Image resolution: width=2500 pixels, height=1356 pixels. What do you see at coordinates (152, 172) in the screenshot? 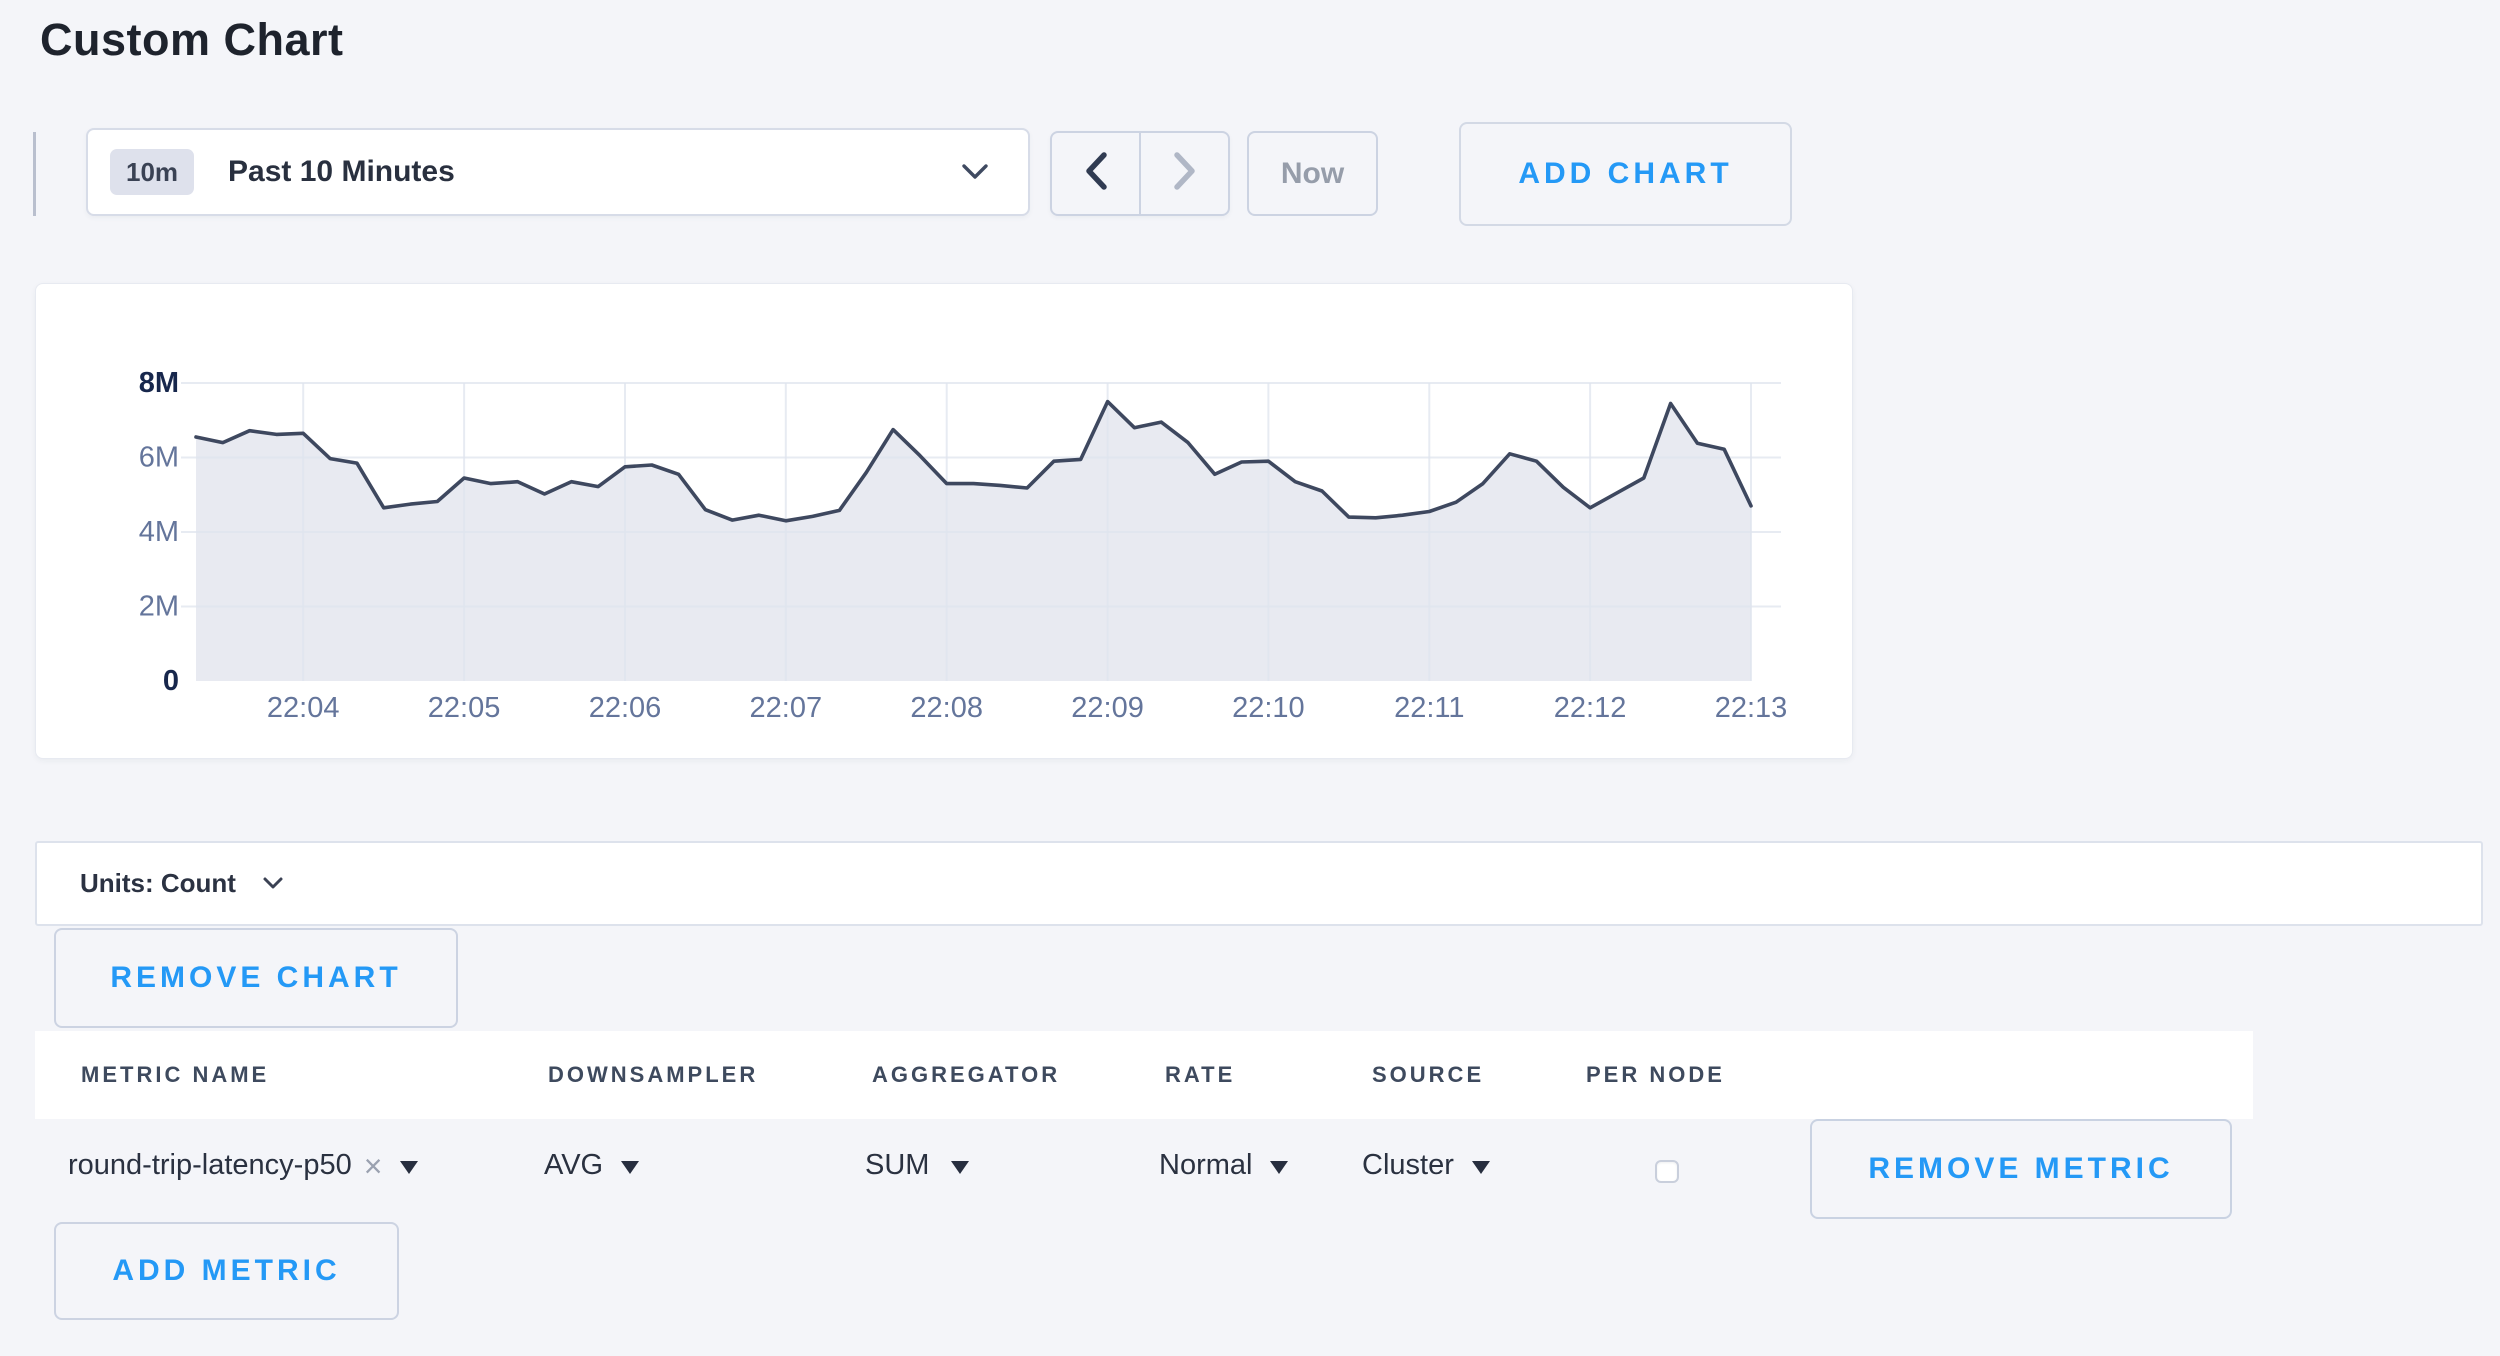
I see `time-window-badge: 10m` at bounding box center [152, 172].